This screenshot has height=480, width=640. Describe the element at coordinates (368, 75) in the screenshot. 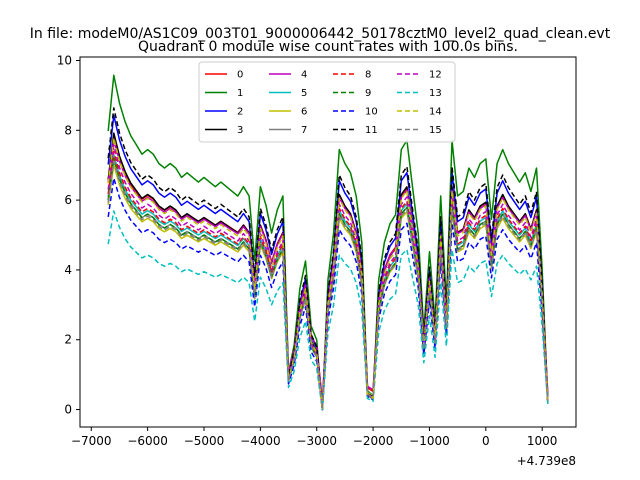

I see `legend-label-8: 8` at that location.